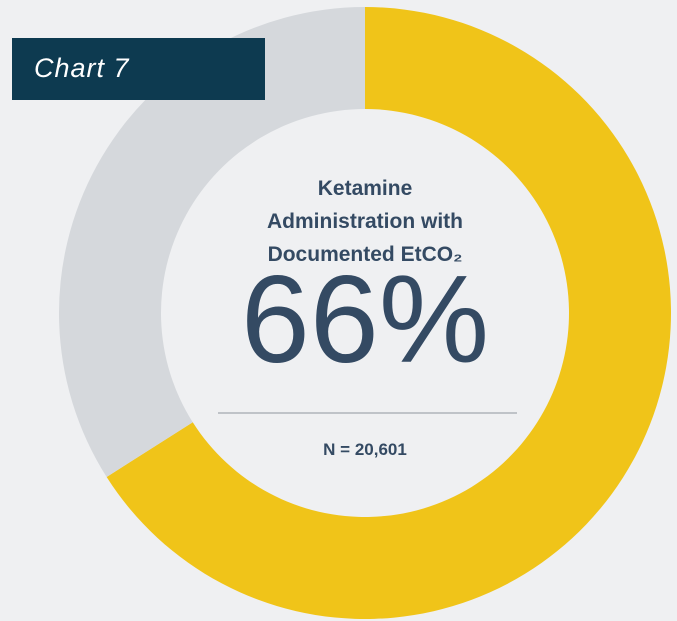  Describe the element at coordinates (365, 320) in the screenshot. I see `value-label: 66%` at that location.